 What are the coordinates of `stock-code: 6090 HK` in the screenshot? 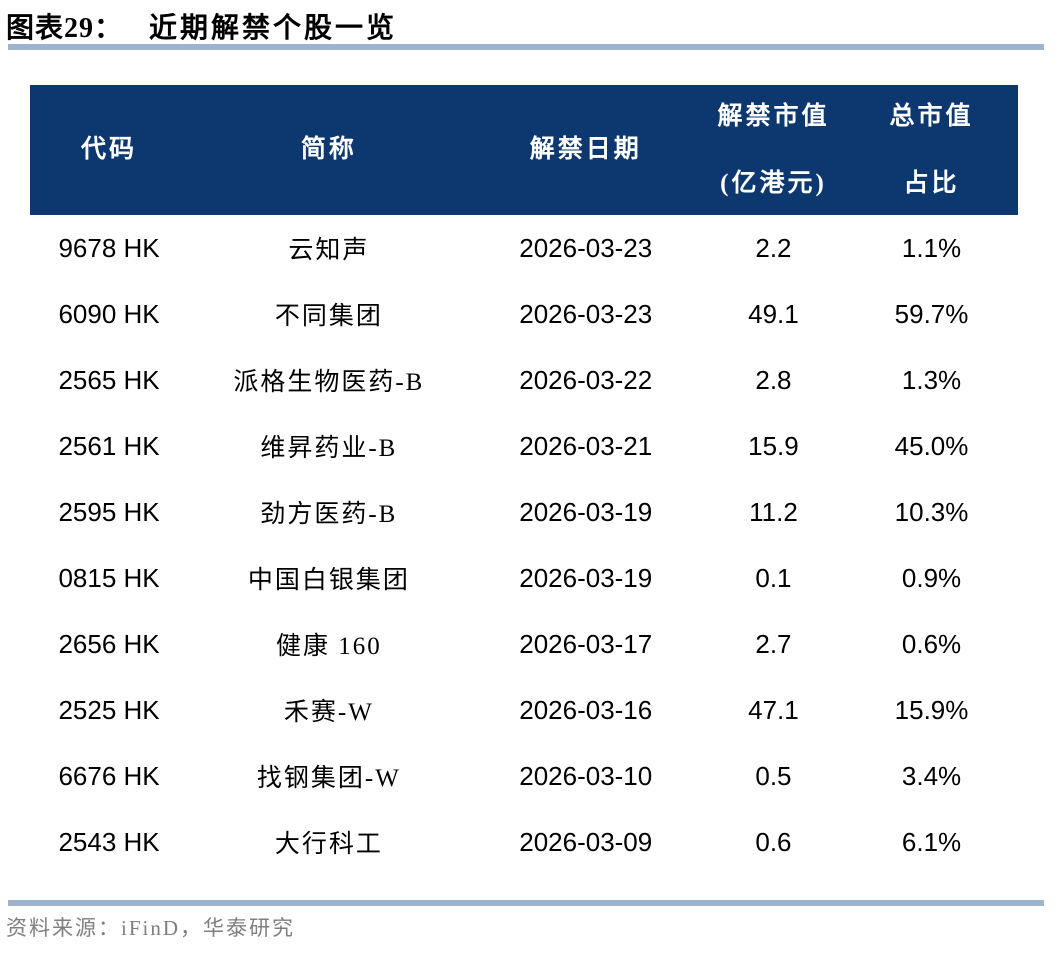 It's located at (109, 313).